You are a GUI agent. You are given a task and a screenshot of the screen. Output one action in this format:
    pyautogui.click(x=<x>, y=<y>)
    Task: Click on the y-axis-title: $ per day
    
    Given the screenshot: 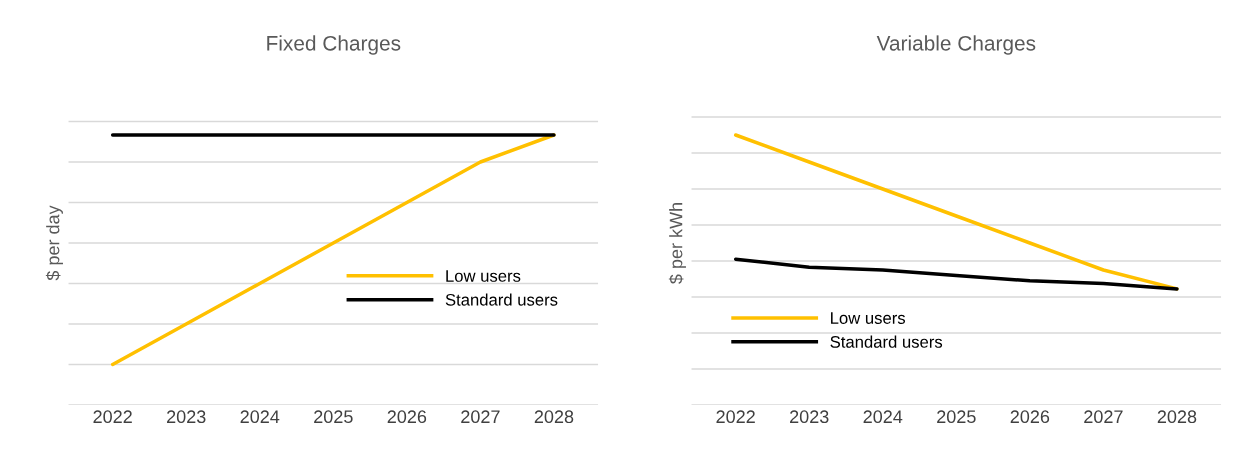 What is the action you would take?
    pyautogui.click(x=54, y=243)
    